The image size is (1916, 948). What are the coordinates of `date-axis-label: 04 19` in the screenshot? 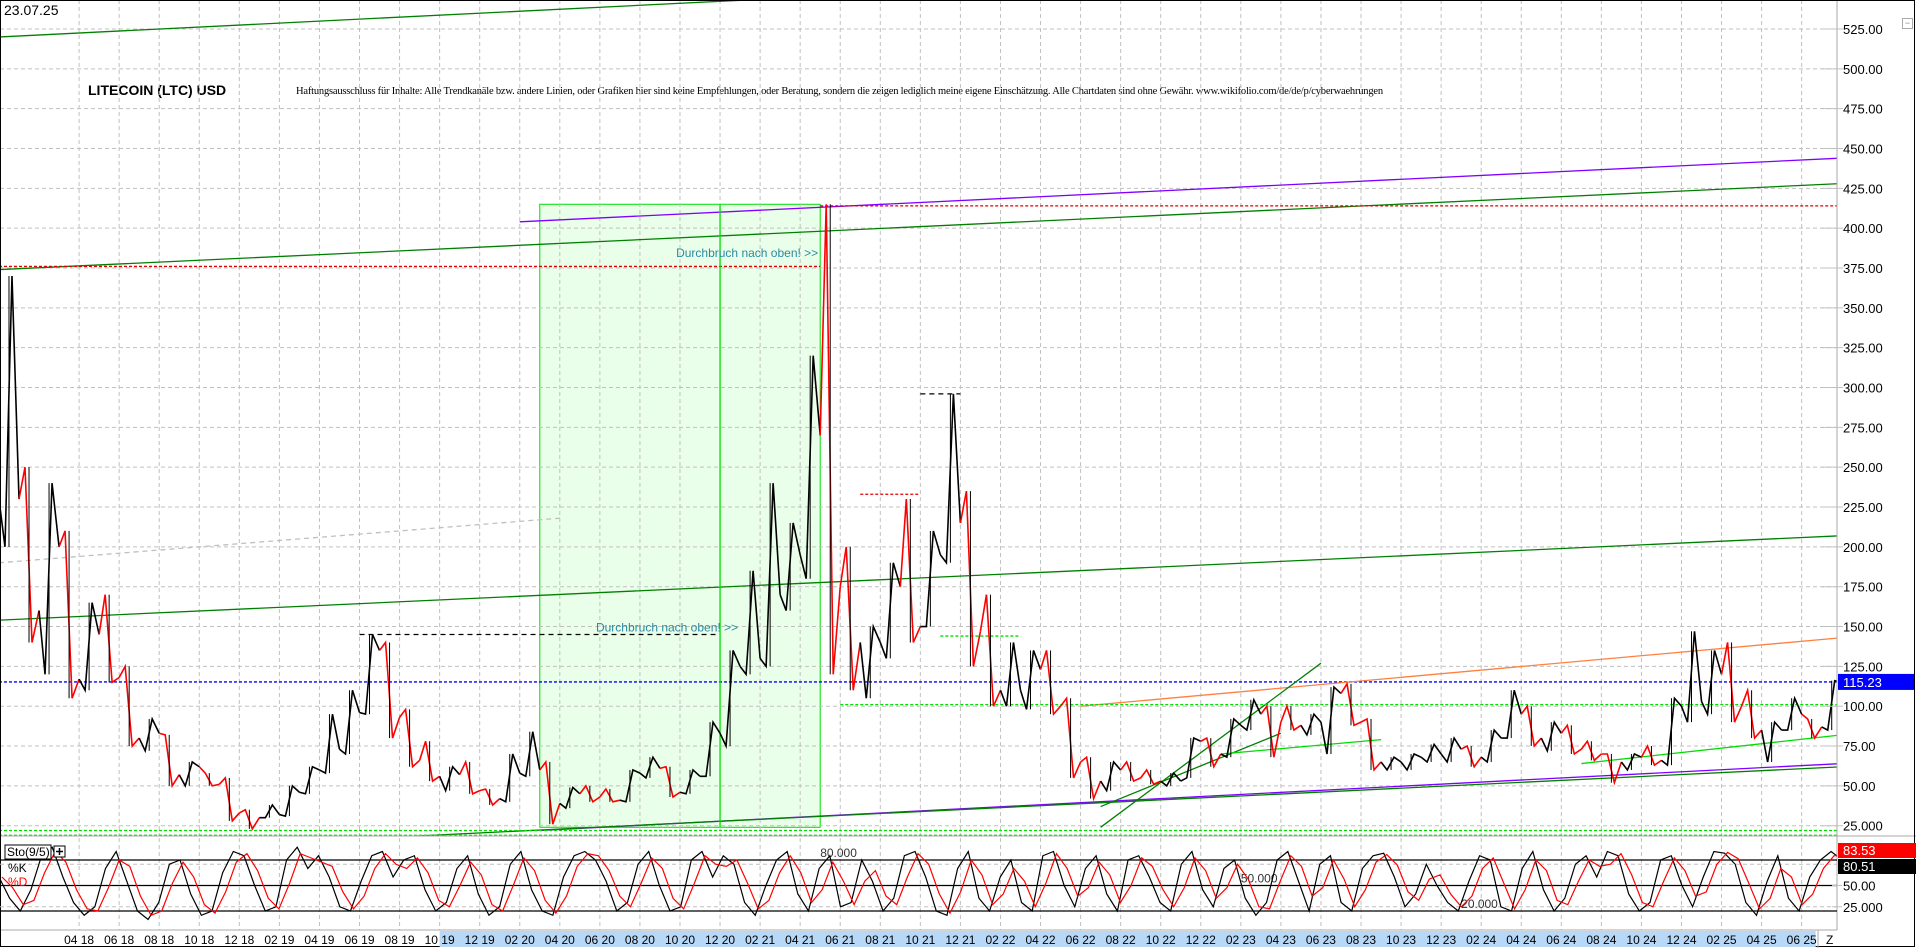 It's located at (319, 940).